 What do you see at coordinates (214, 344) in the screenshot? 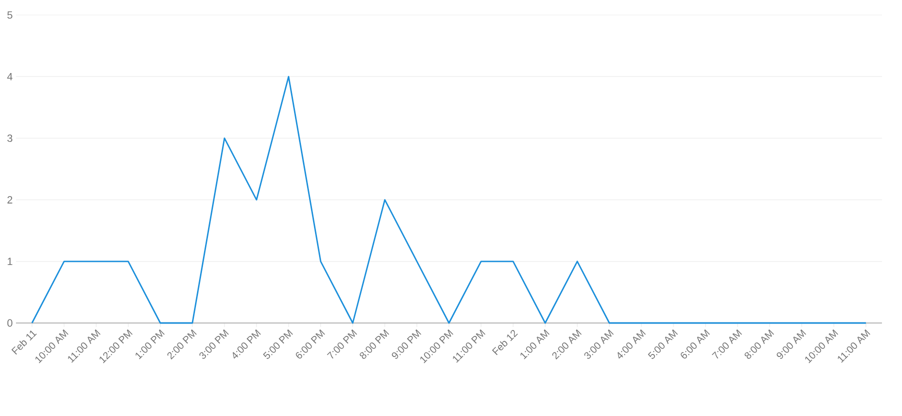
I see `x-tick-label: 3:00 PM` at bounding box center [214, 344].